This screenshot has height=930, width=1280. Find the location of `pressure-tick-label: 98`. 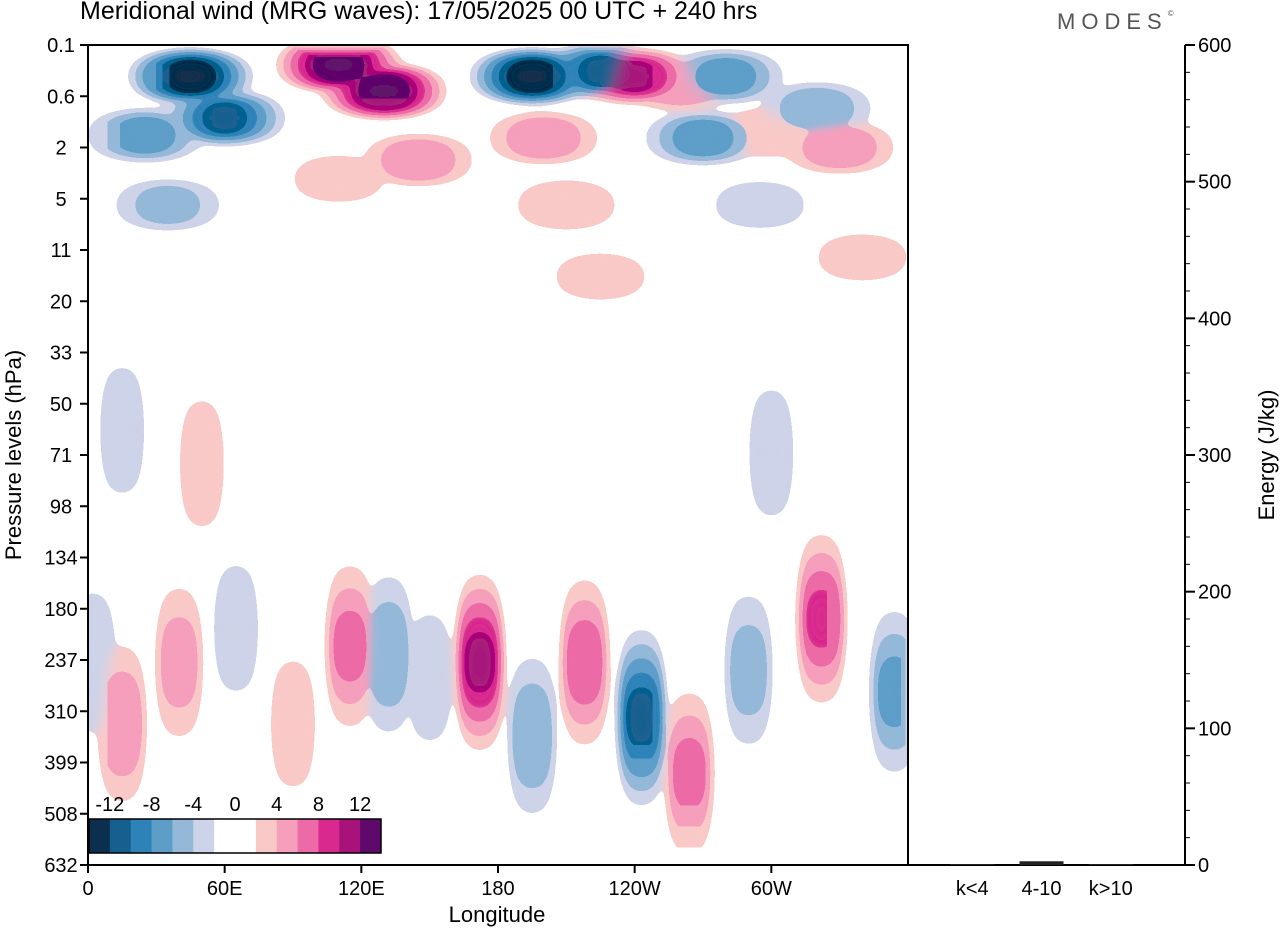

pressure-tick-label: 98 is located at coordinates (61, 507).